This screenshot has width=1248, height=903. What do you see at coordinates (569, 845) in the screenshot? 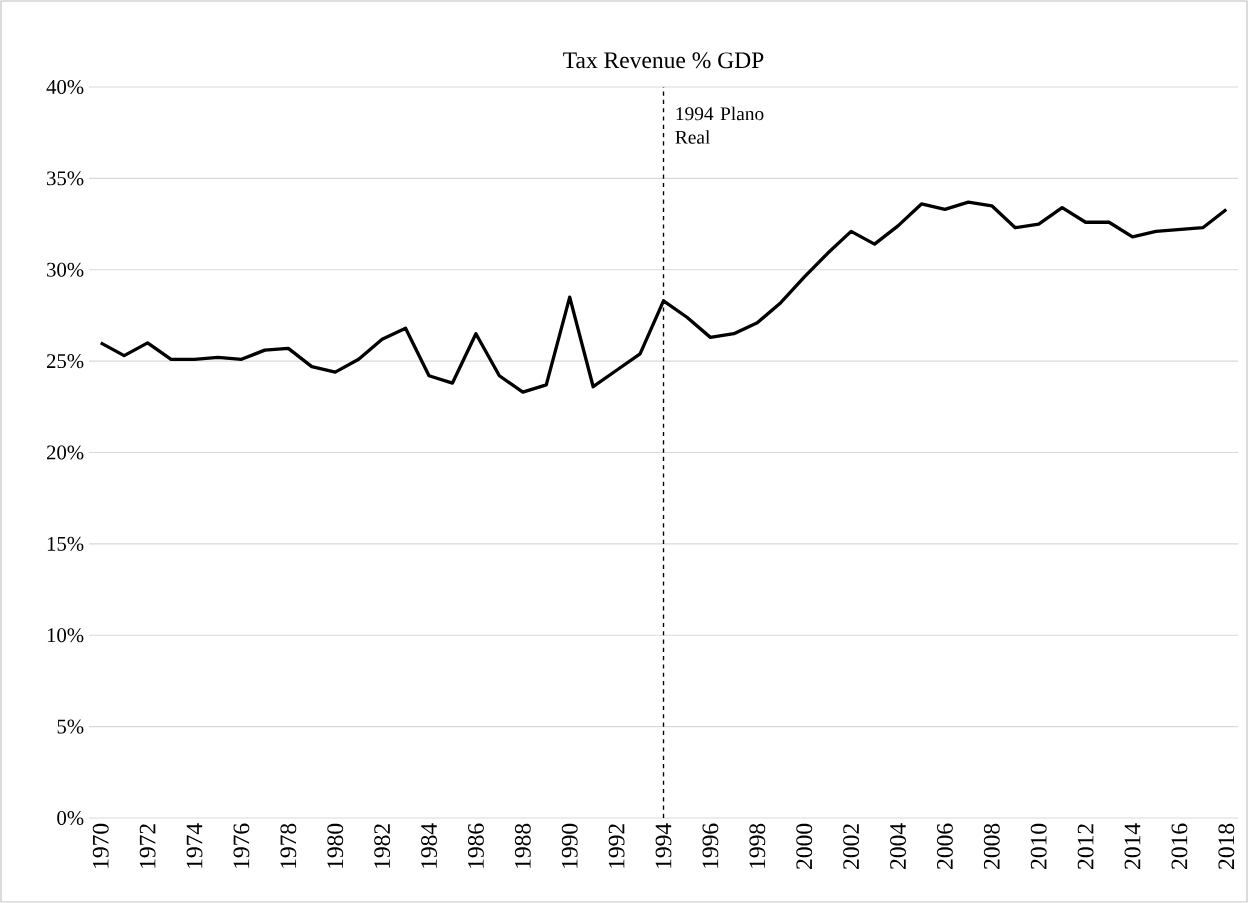
I see `x-tick-label: 1990` at bounding box center [569, 845].